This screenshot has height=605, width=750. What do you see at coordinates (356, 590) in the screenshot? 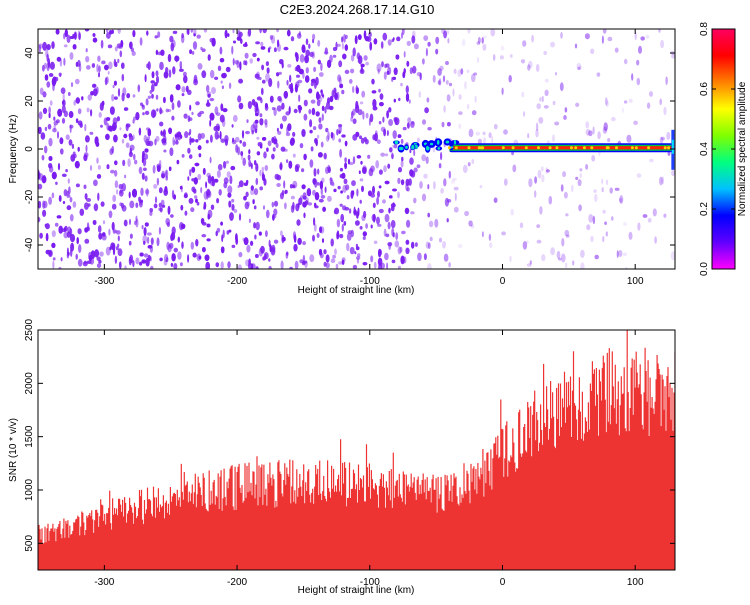
I see `snr-x-axis-title: Height of straight line (km)` at bounding box center [356, 590].